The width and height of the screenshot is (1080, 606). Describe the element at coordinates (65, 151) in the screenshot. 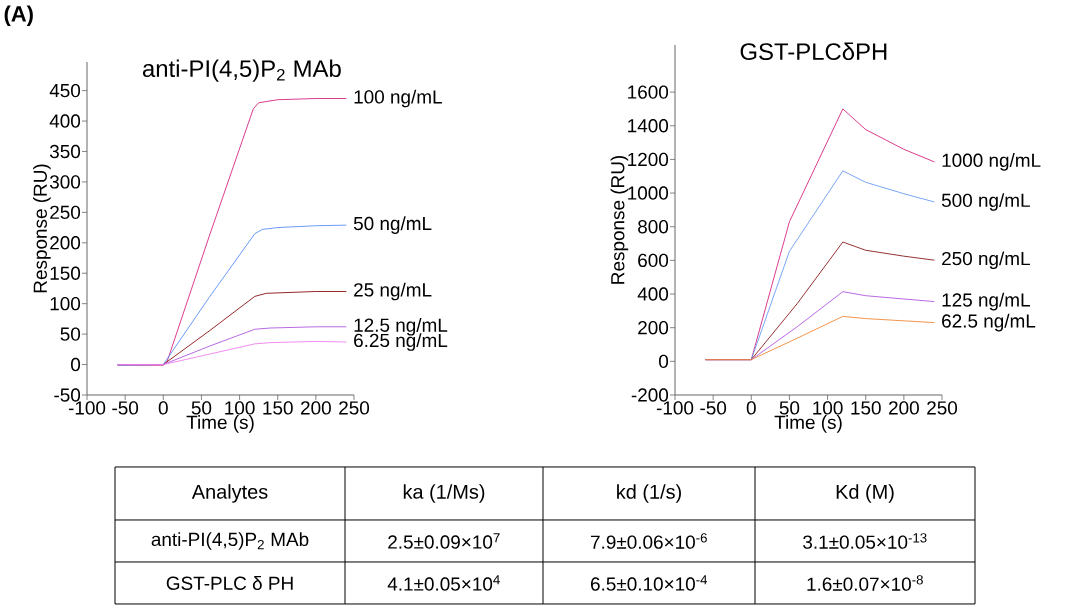

I see `y-tick-label: 350` at that location.